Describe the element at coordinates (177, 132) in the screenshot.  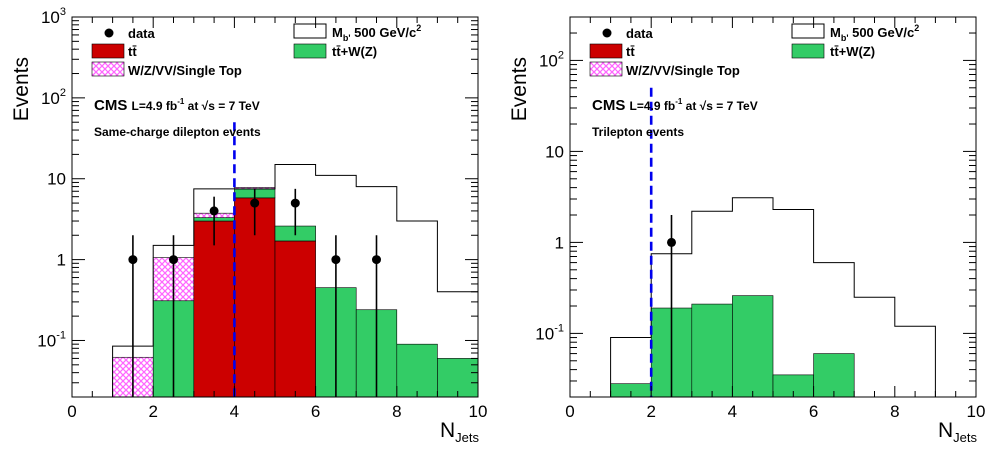
I see `sample-label: Same-charge dilepton events` at that location.